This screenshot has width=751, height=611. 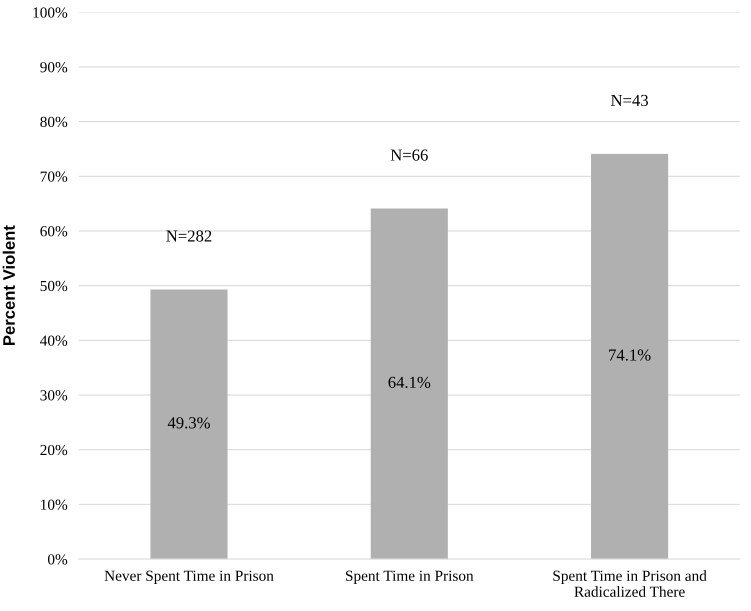 I want to click on annotation: N=66, so click(x=409, y=155).